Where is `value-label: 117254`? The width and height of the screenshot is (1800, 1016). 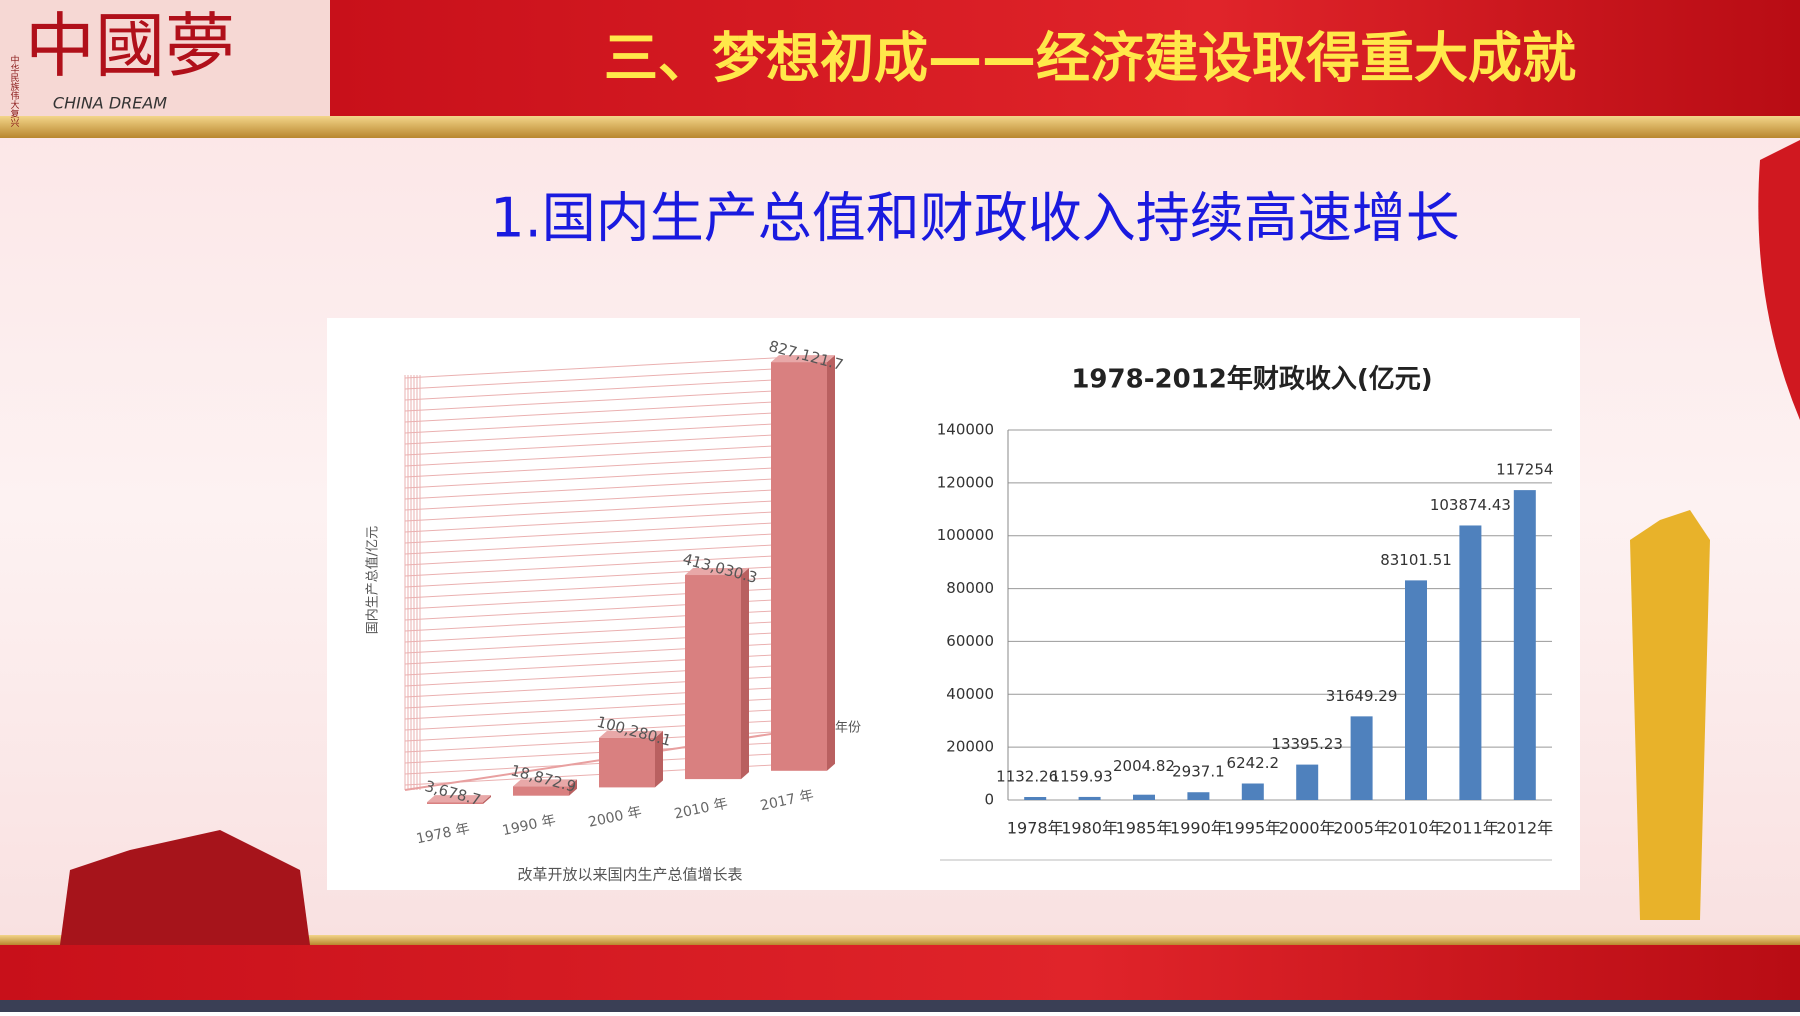
value-label: 117254 is located at coordinates (1524, 470).